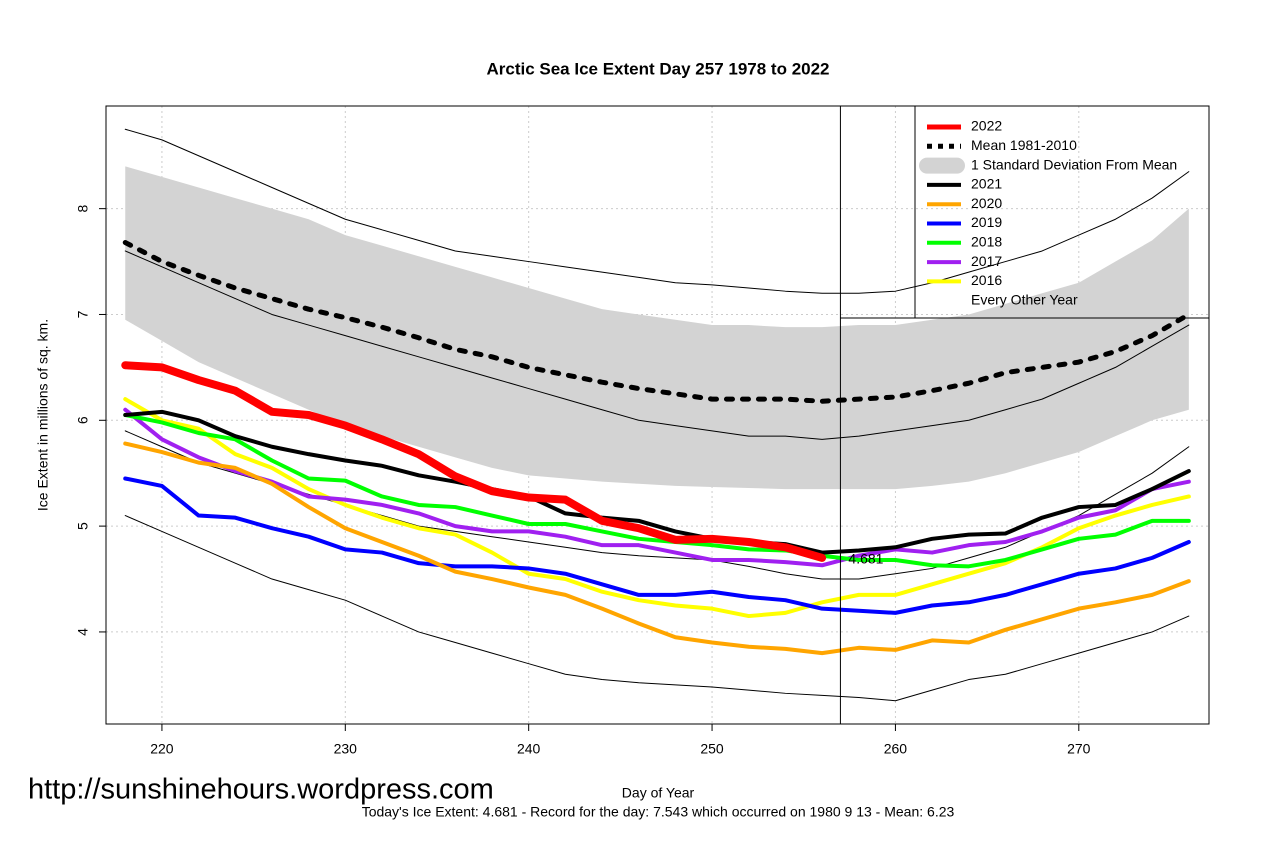  Describe the element at coordinates (986, 126) in the screenshot. I see `legend-label: 2022` at that location.